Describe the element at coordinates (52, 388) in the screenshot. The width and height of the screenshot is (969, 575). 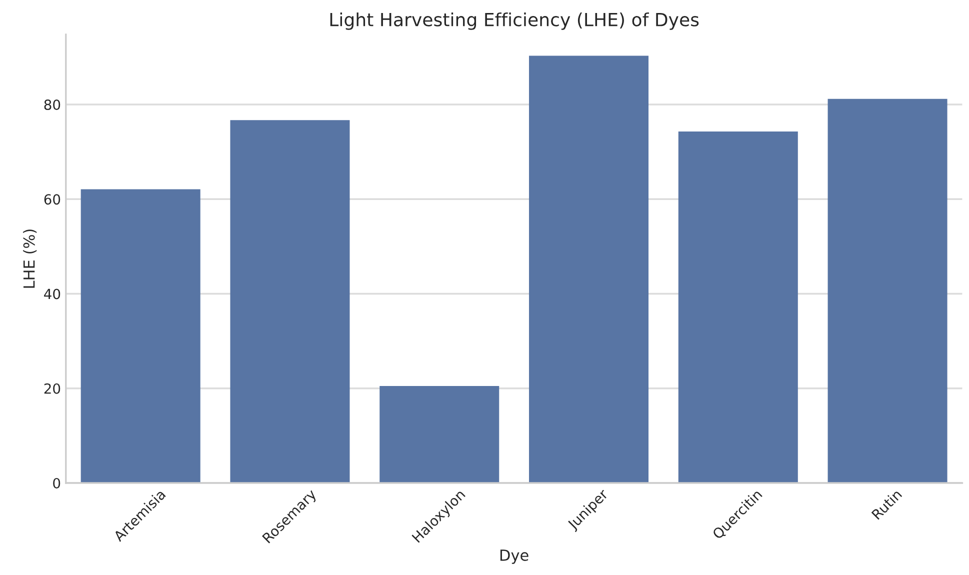
I see `y-tick-label: 20` at that location.